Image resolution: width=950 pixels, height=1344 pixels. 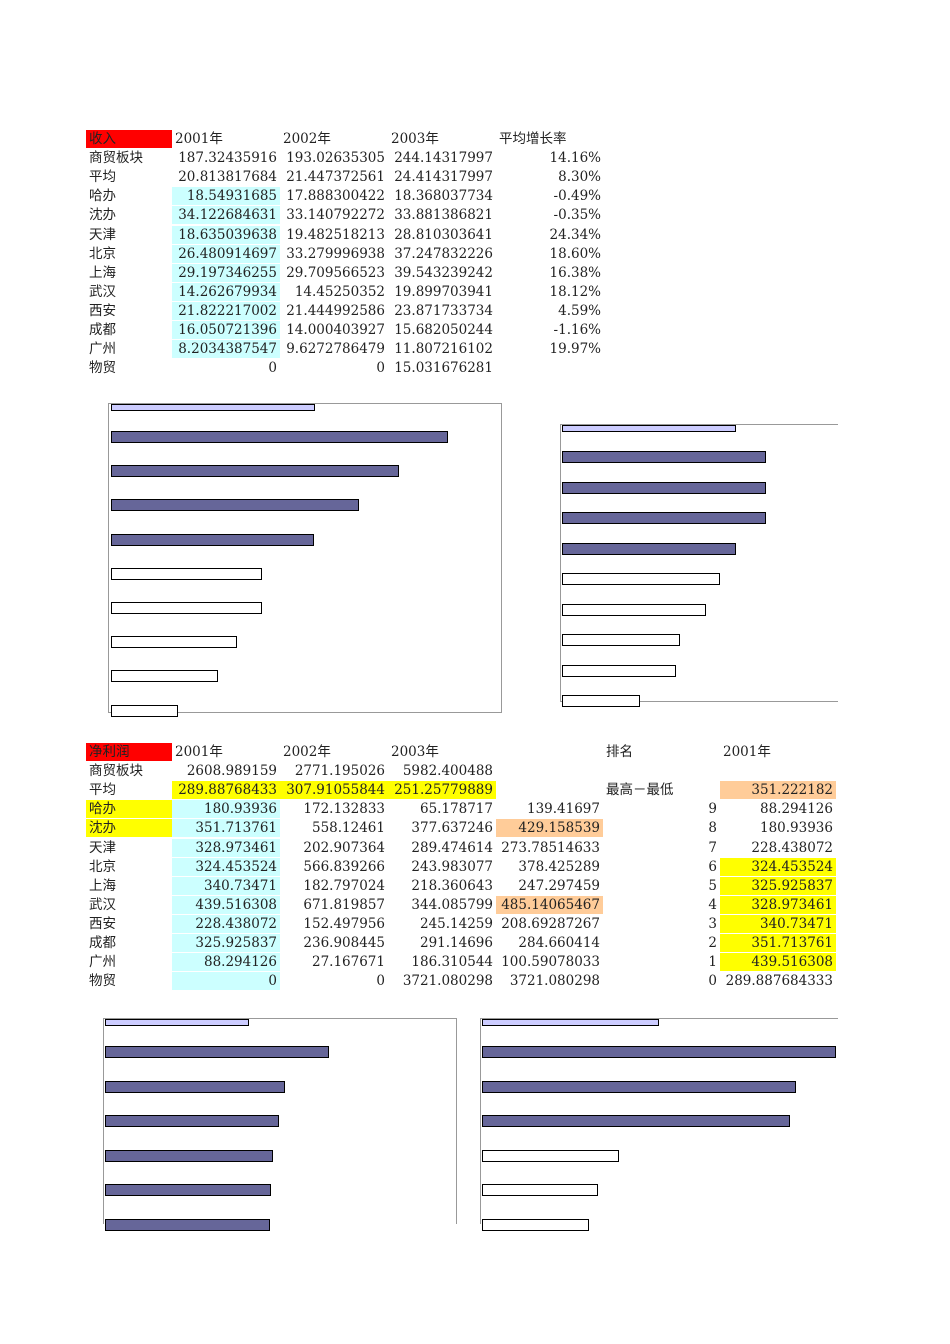 What do you see at coordinates (779, 981) in the screenshot?
I see `profit-cell-rank-value: 289.887684333` at bounding box center [779, 981].